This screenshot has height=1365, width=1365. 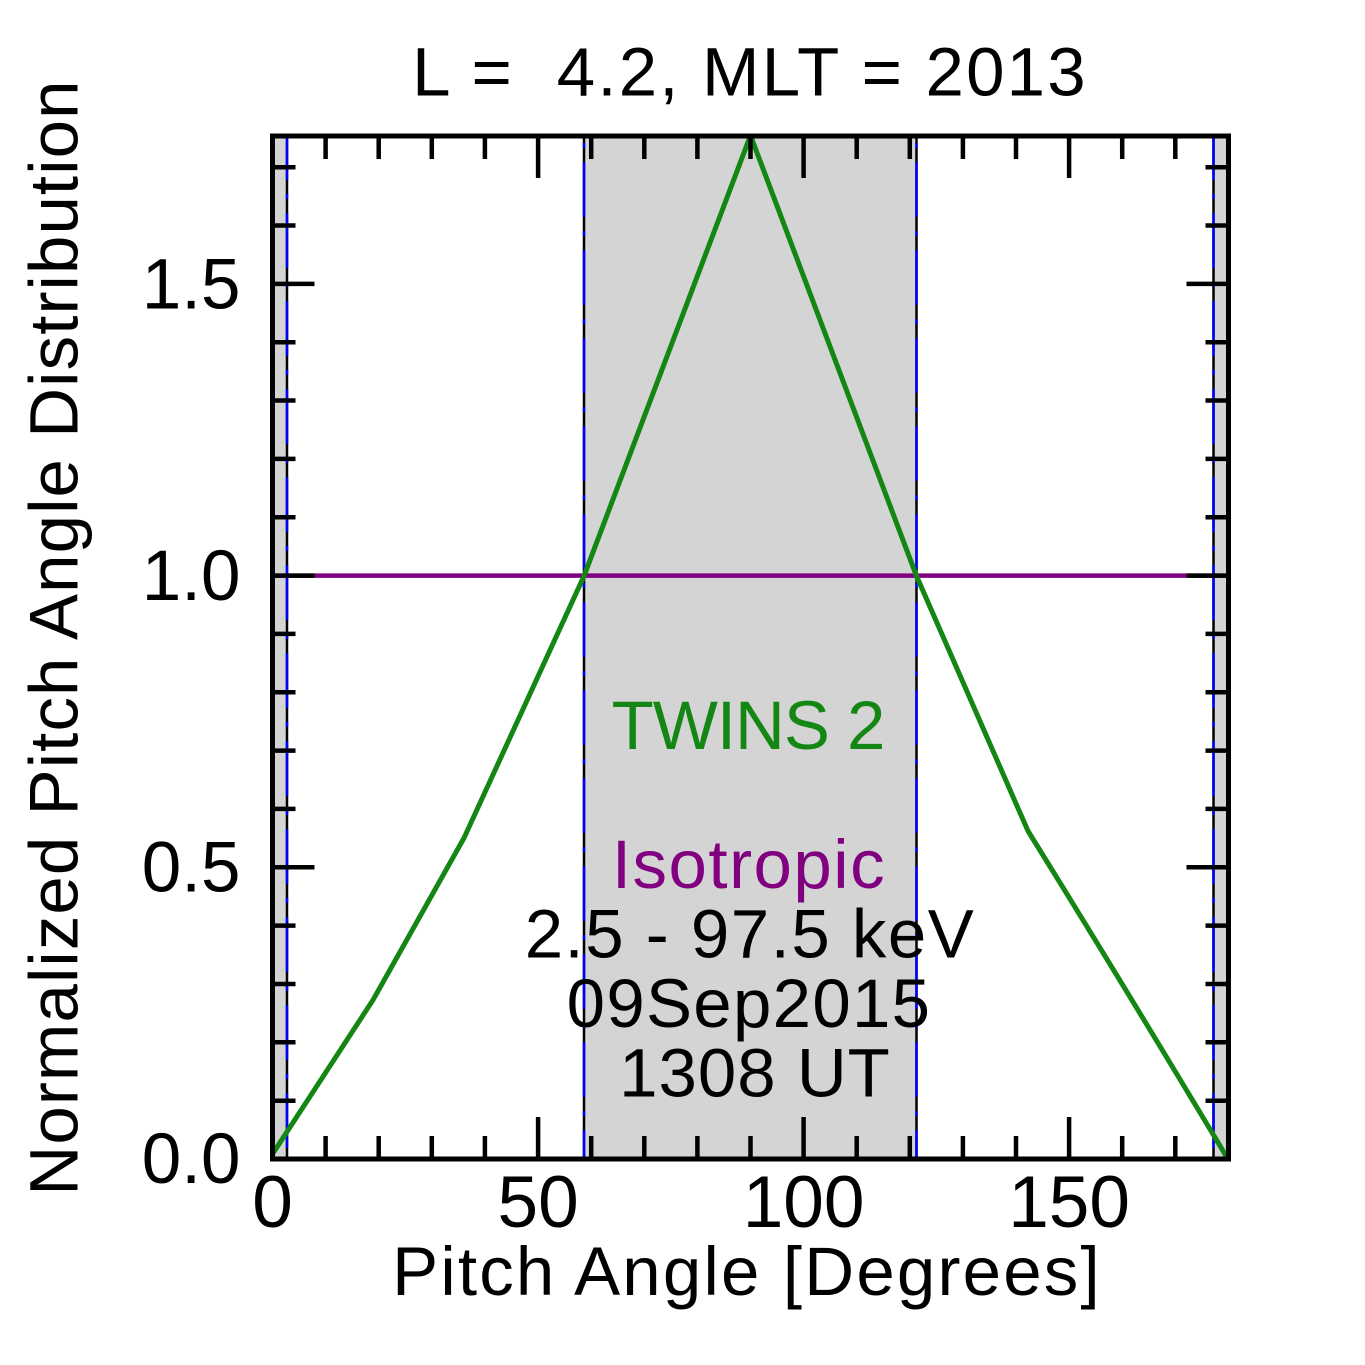 I want to click on svg-text: 150, so click(x=1069, y=1202).